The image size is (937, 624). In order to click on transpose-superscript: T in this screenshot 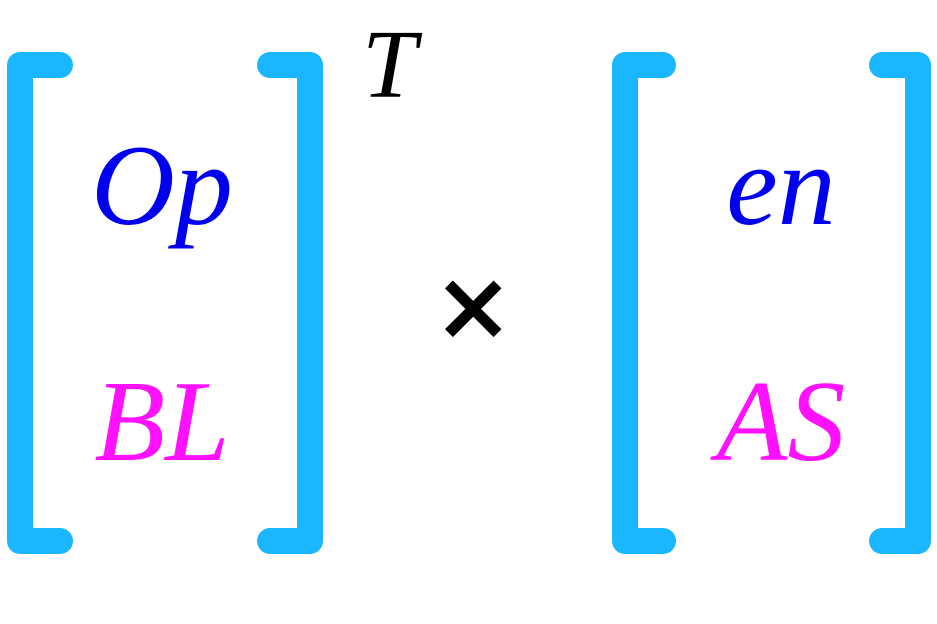, I will do `click(389, 65)`.